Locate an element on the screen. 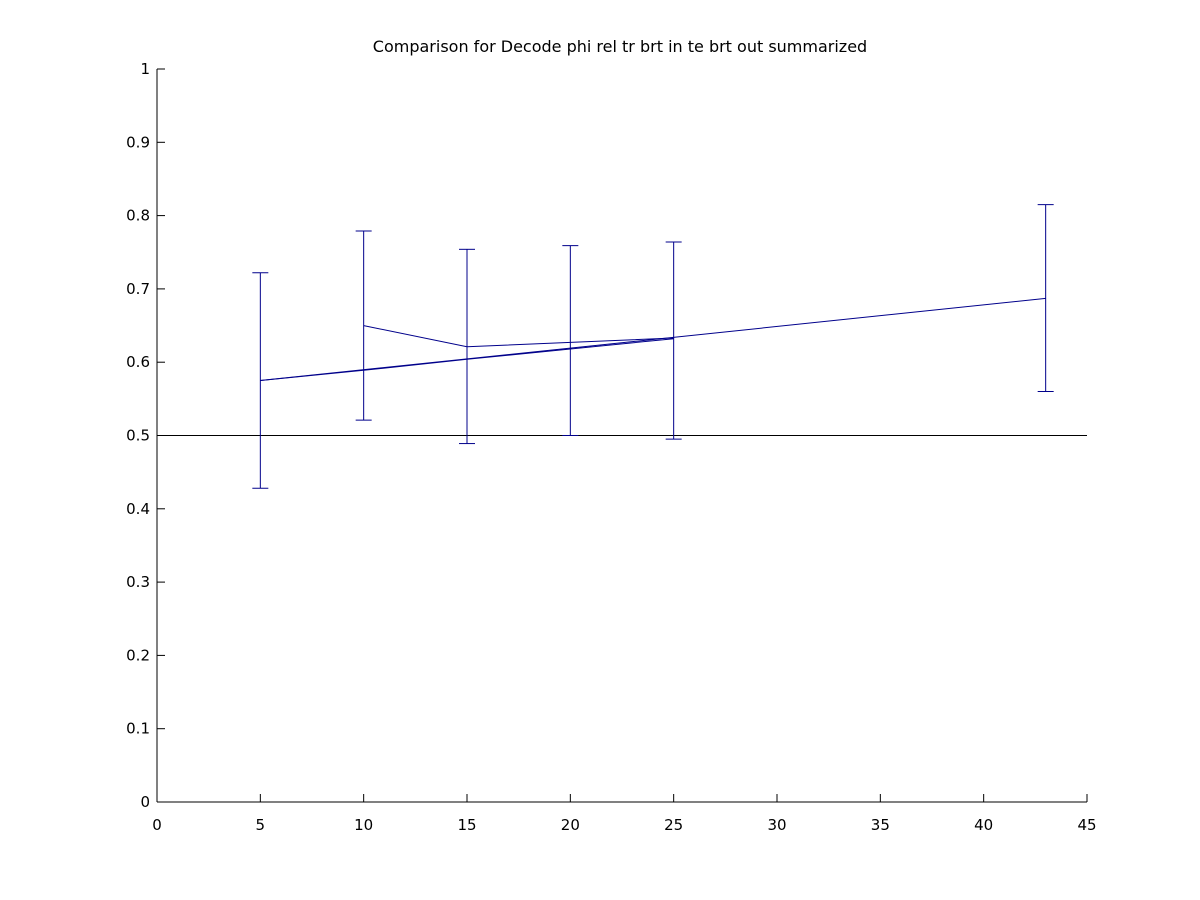 The image size is (1200, 900). y-tick-label: 0.6 is located at coordinates (138, 362).